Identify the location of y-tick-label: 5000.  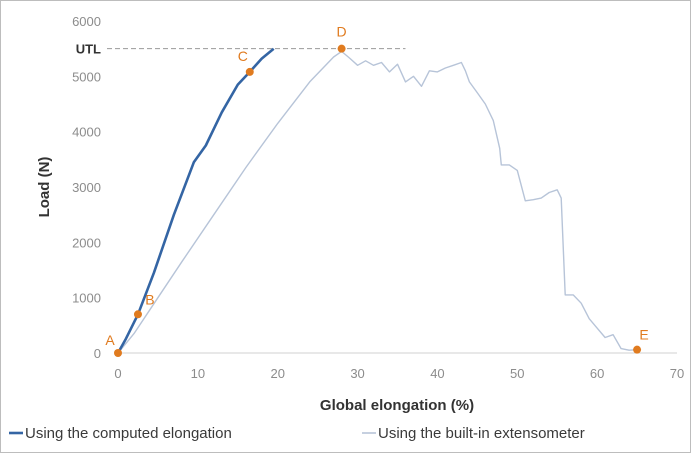
(86, 76).